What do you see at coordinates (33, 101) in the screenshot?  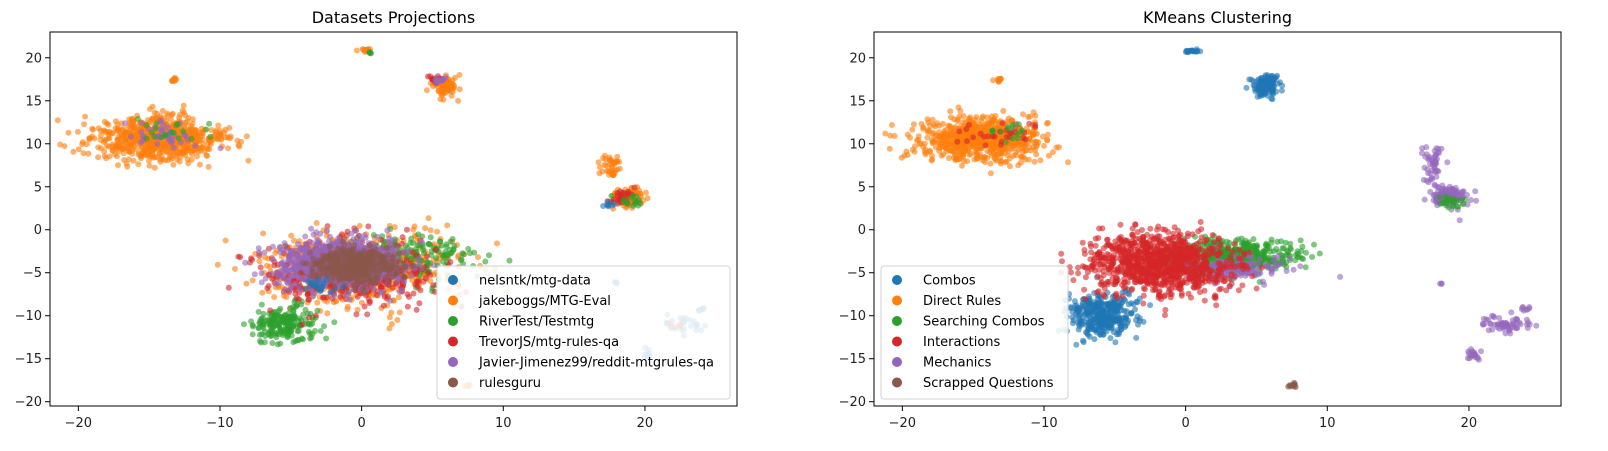 I see `y-tick-label: 15` at bounding box center [33, 101].